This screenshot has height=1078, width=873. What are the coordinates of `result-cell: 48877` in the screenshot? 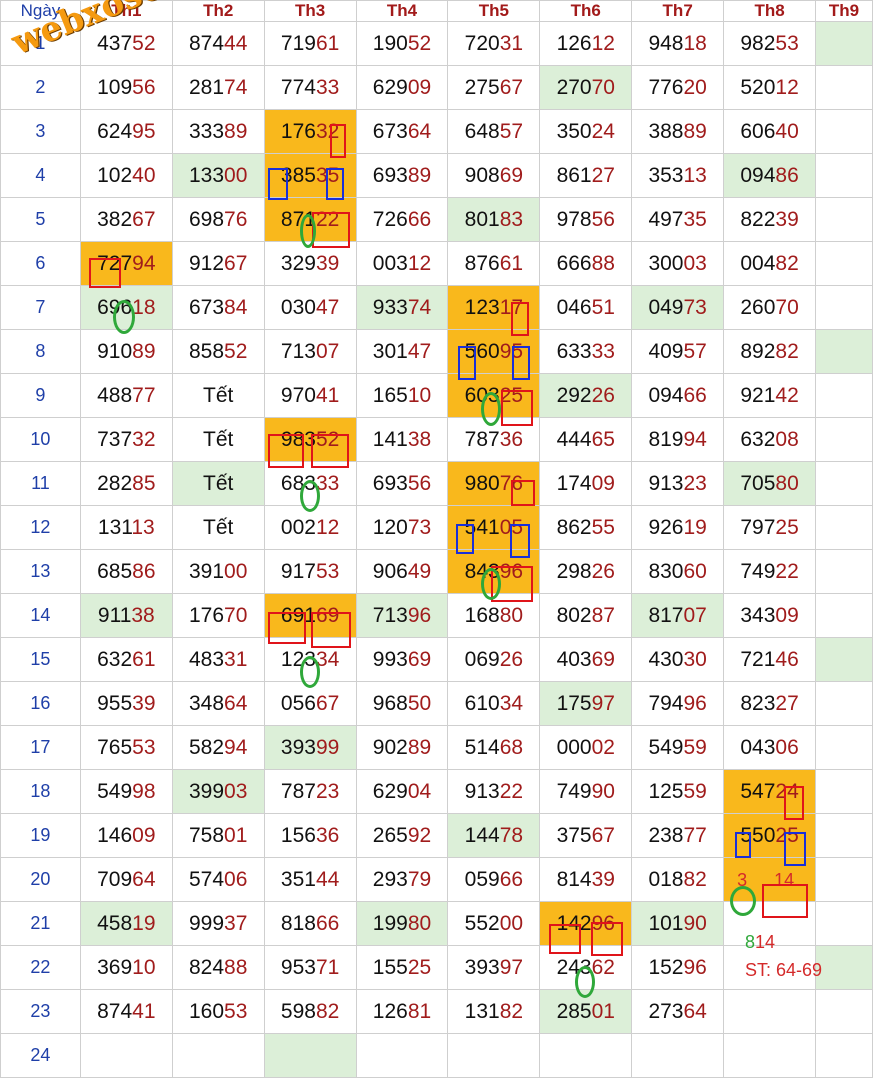 It's located at (126, 395).